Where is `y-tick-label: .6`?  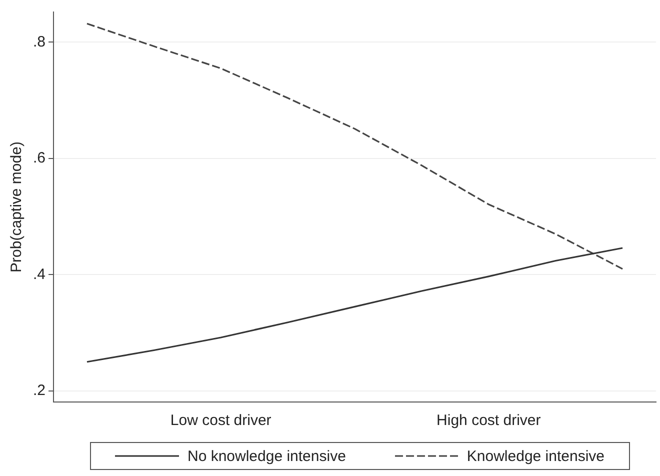
y-tick-label: .6 is located at coordinates (39, 158).